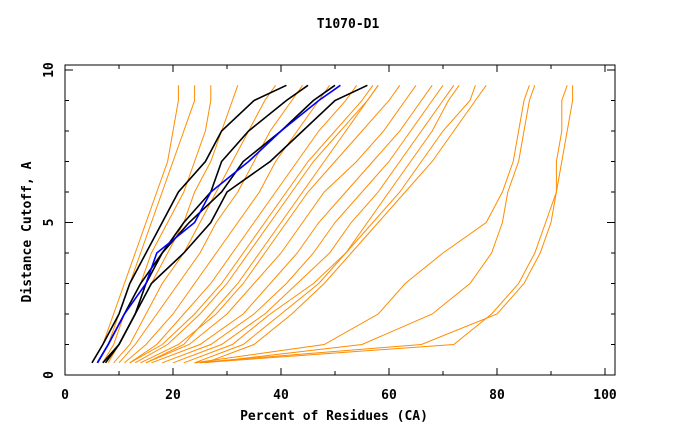  I want to click on y-tick-label: 10, so click(49, 70).